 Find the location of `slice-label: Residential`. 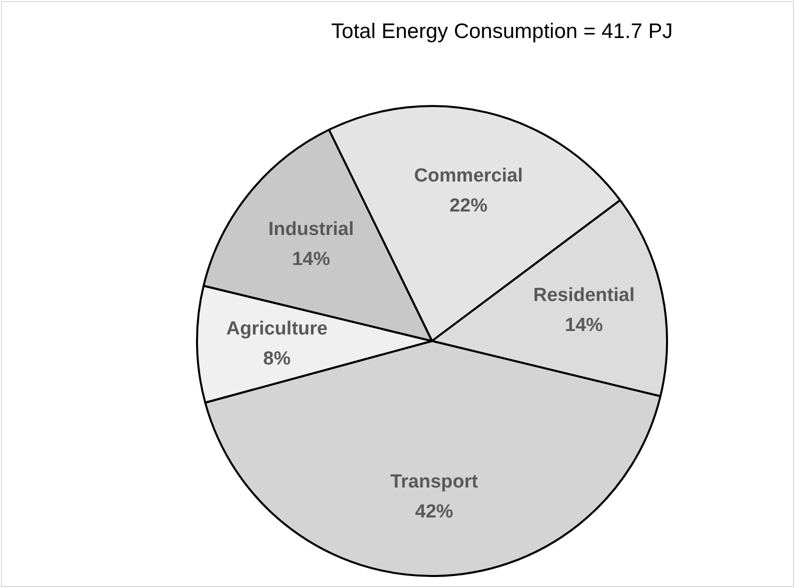

slice-label: Residential is located at coordinates (584, 295).